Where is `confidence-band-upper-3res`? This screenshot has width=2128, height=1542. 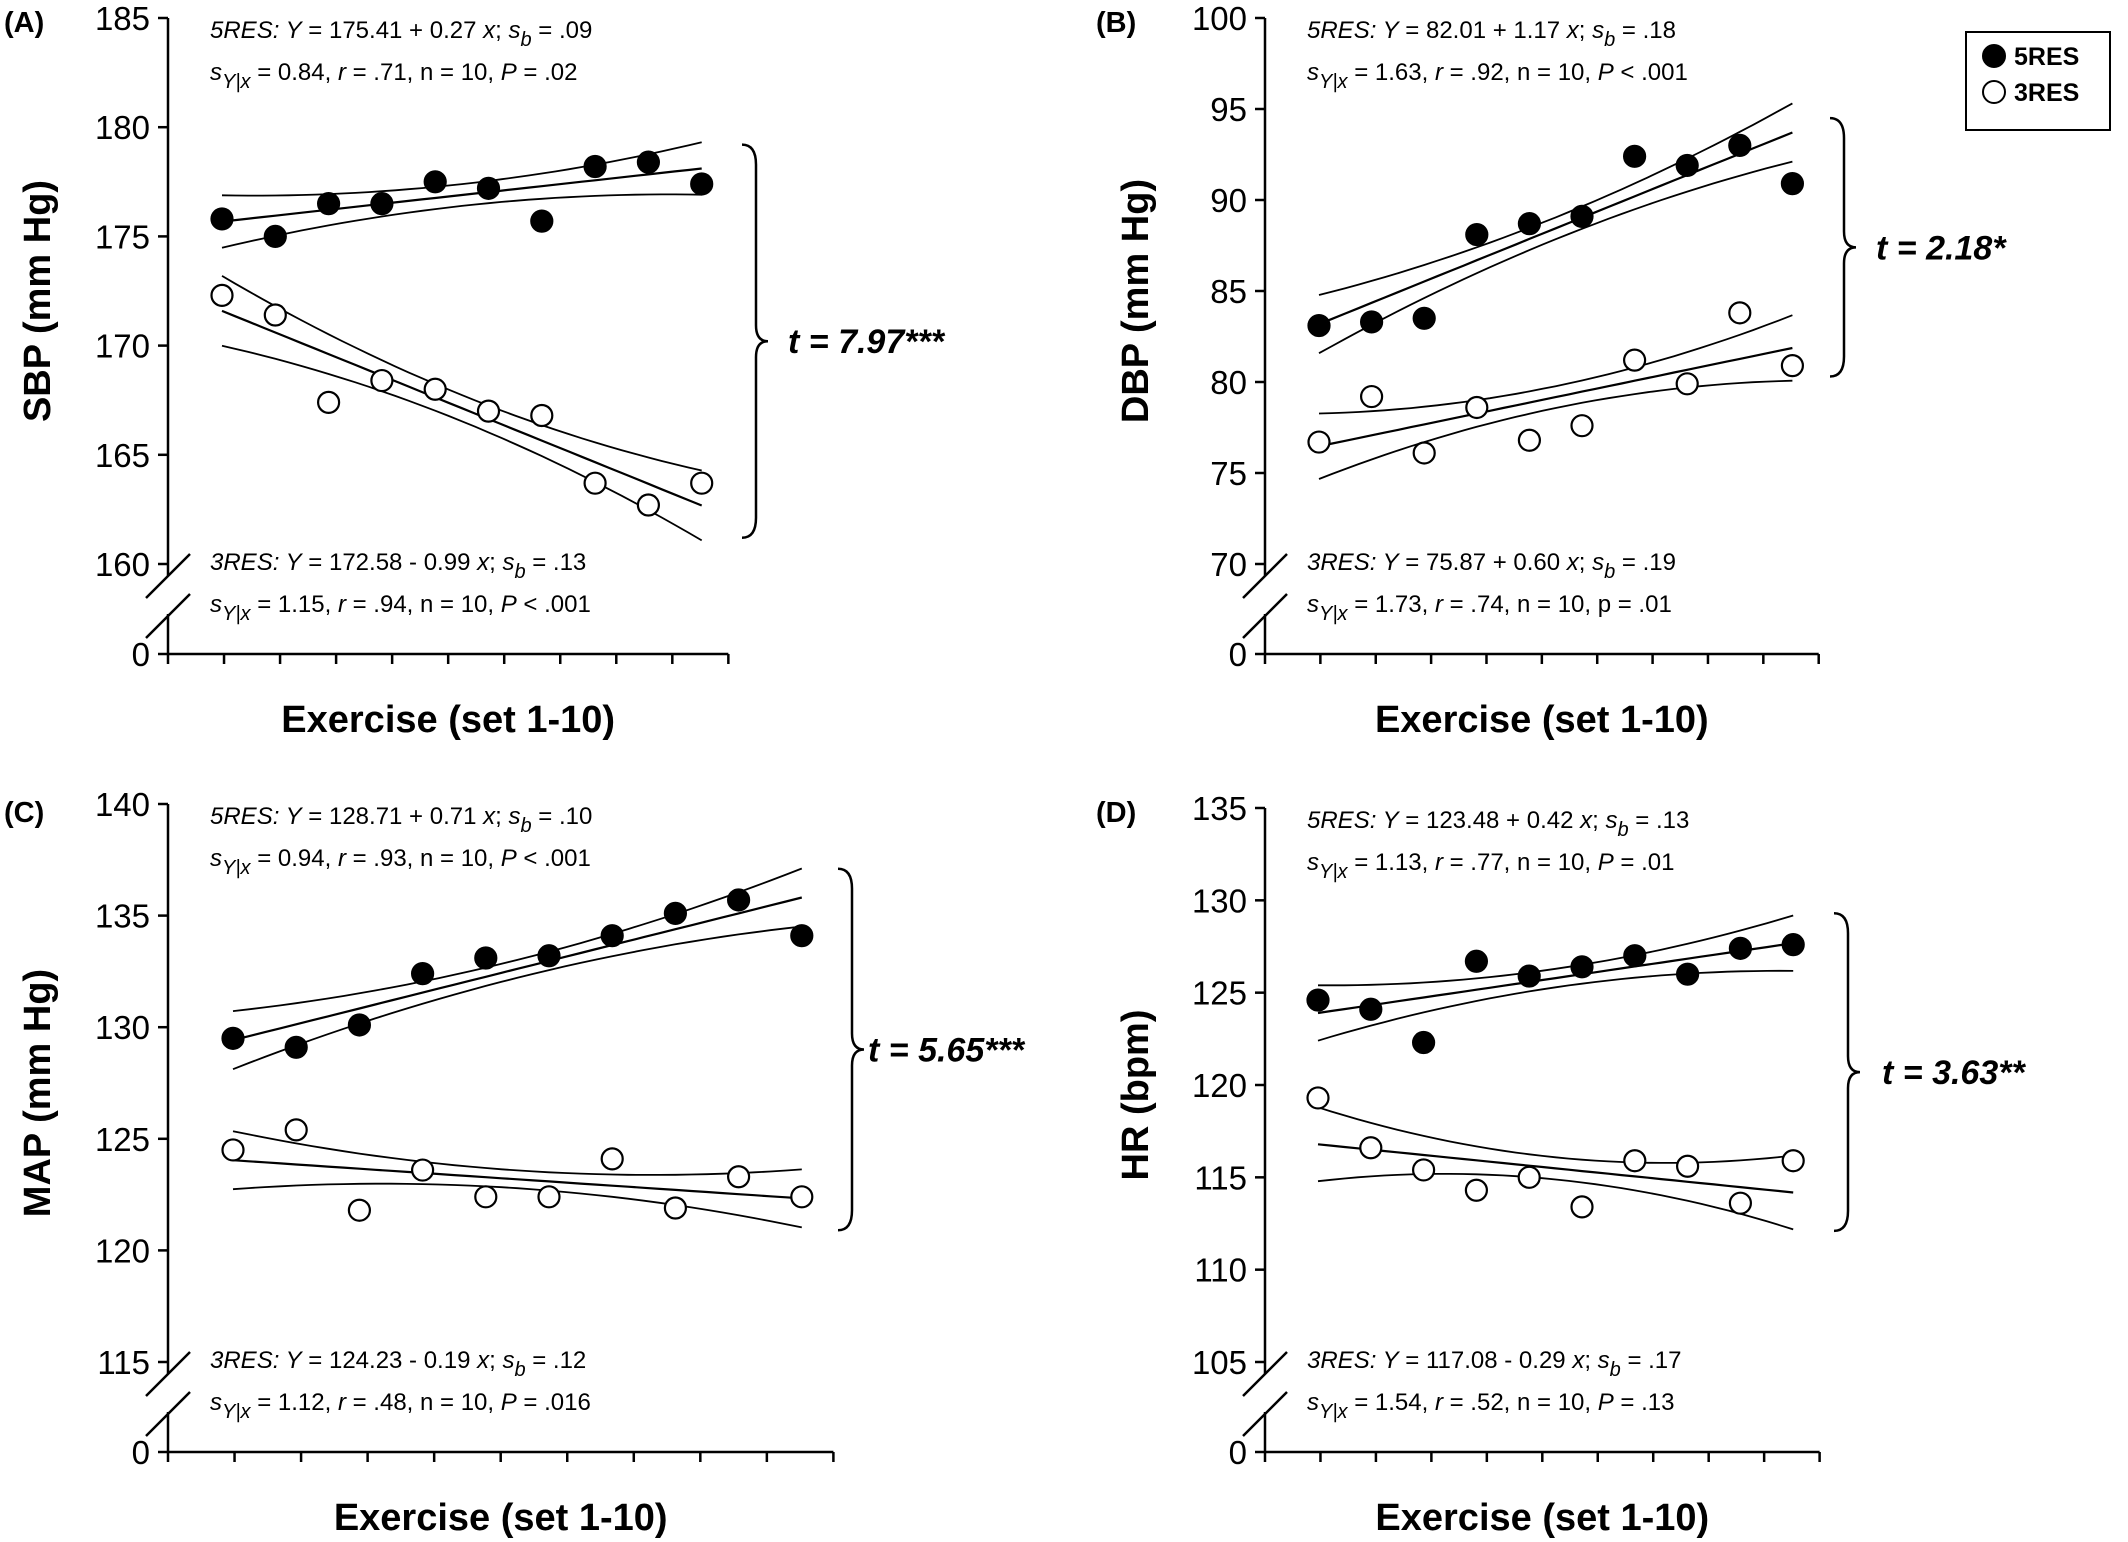 confidence-band-upper-3res is located at coordinates (517, 1153).